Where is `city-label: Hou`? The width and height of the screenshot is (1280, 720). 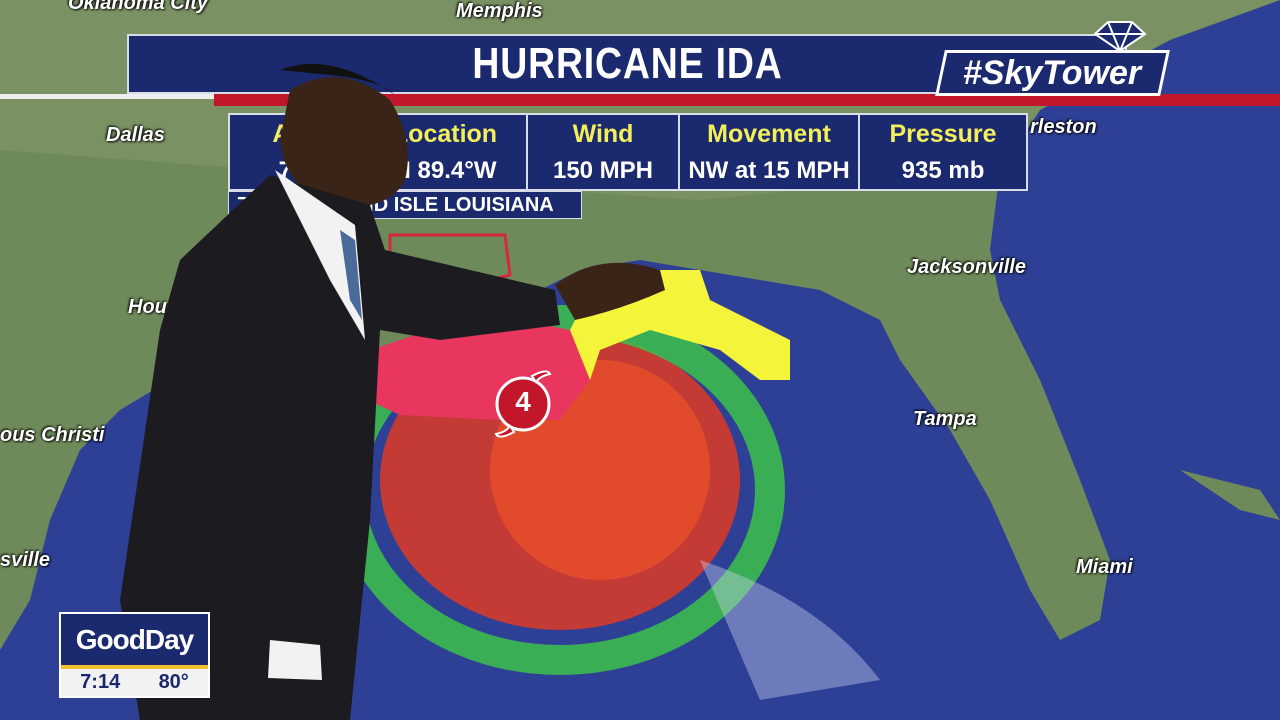
city-label: Hou is located at coordinates (147, 307).